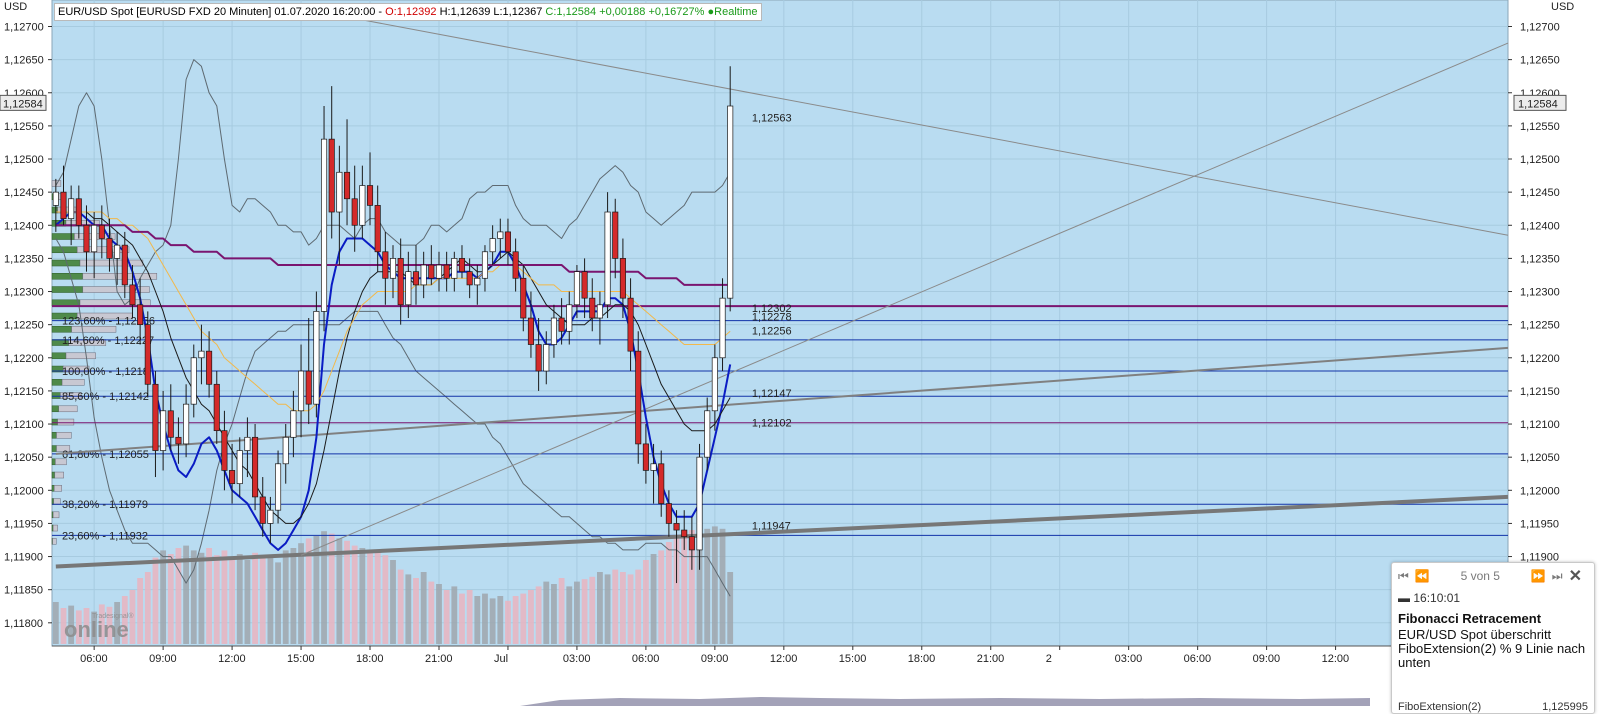  Describe the element at coordinates (1557, 575) in the screenshot. I see `last-icon: ⏭` at that location.